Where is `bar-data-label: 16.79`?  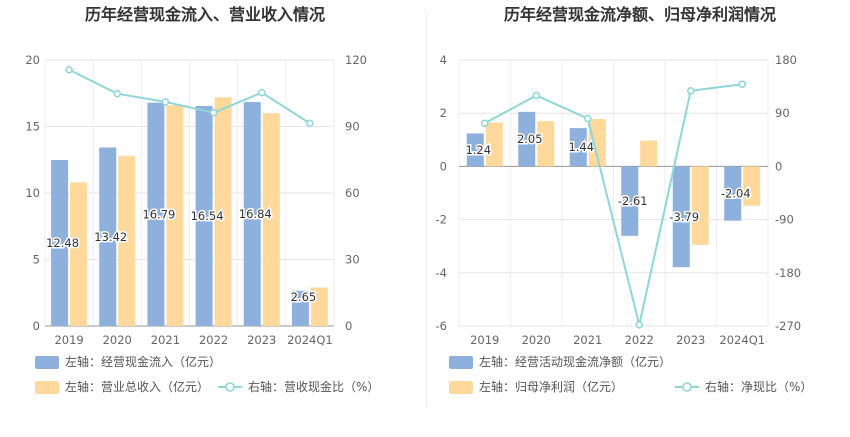 bar-data-label: 16.79 is located at coordinates (158, 214).